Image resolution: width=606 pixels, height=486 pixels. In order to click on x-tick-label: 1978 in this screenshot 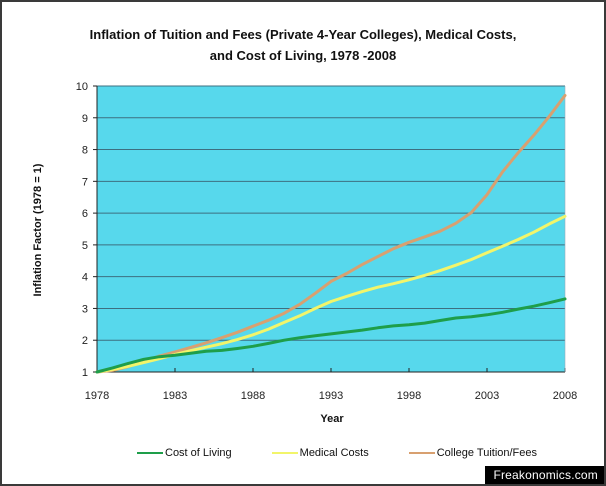, I will do `click(97, 396)`.